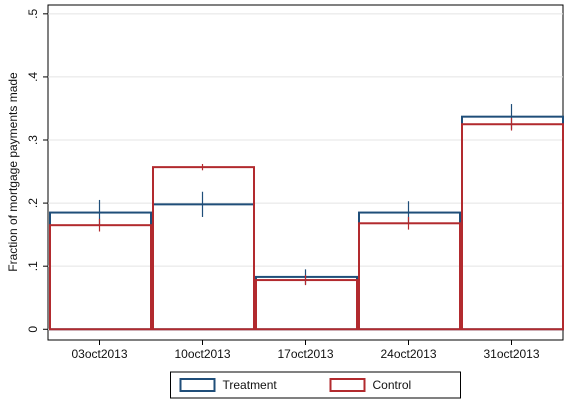 The image size is (565, 404). Describe the element at coordinates (33, 140) in the screenshot. I see `y-tick-label: .3` at that location.